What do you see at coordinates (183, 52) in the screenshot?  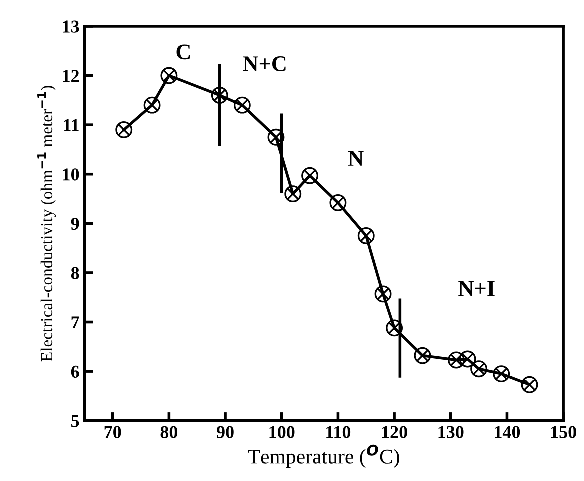 I see `annotation: C` at bounding box center [183, 52].